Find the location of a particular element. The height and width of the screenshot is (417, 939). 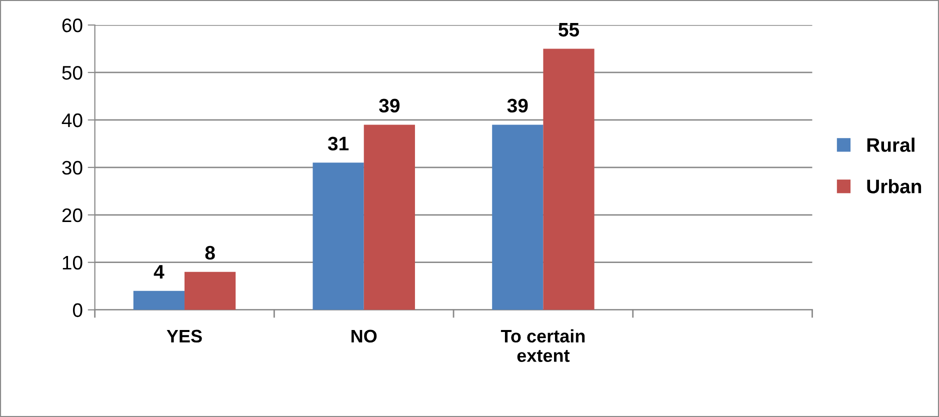

y-tick-label: 0 is located at coordinates (77, 310).